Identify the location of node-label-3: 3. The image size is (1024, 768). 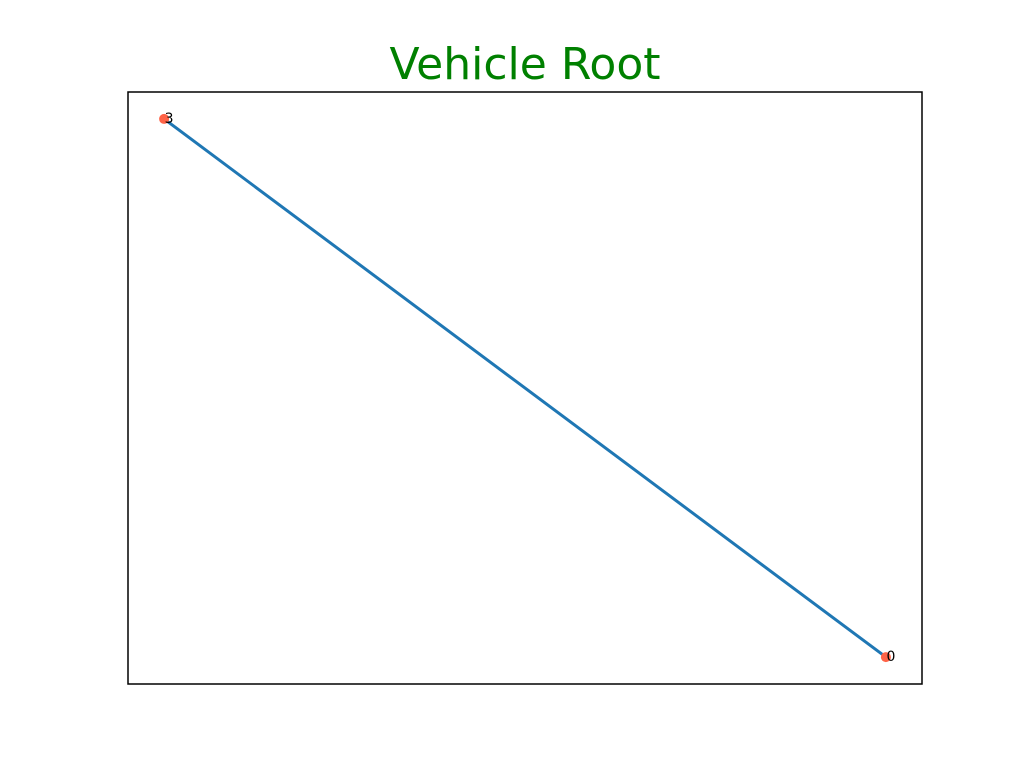
(169, 119).